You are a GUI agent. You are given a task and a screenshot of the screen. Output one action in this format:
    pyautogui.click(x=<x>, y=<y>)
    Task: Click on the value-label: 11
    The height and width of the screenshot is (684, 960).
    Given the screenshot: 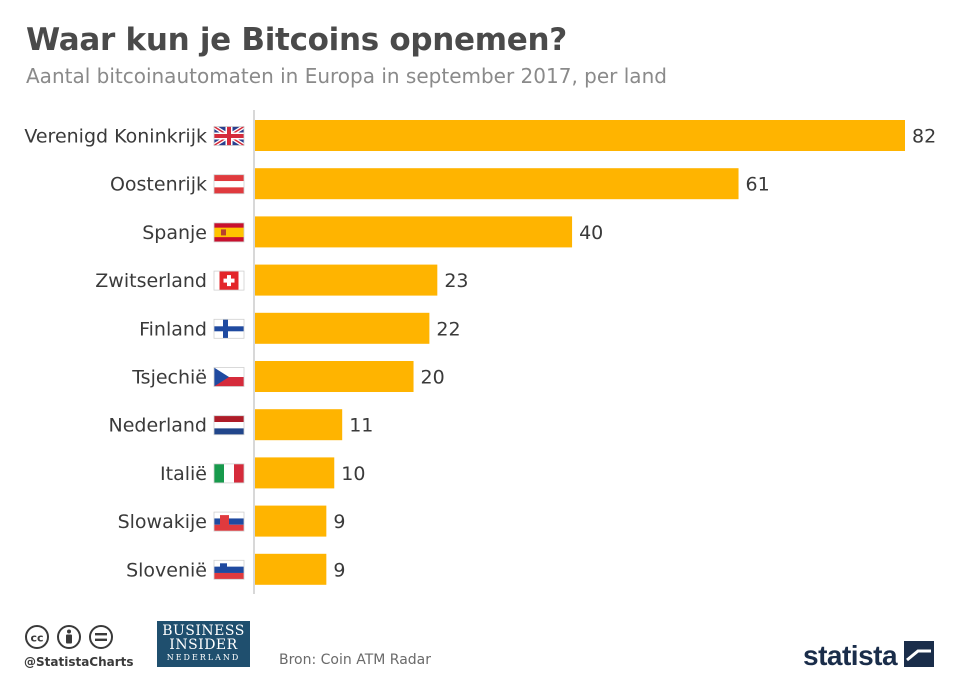 What is the action you would take?
    pyautogui.click(x=361, y=426)
    